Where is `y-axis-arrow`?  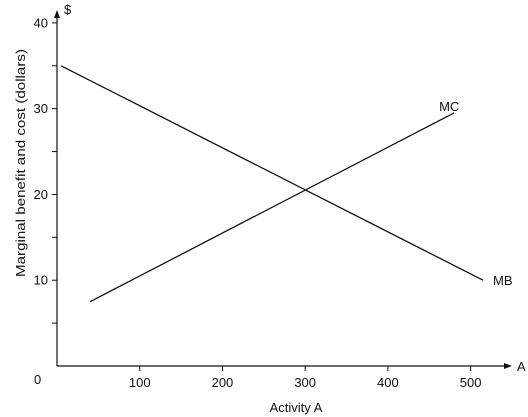
y-axis-arrow is located at coordinates (57, 14).